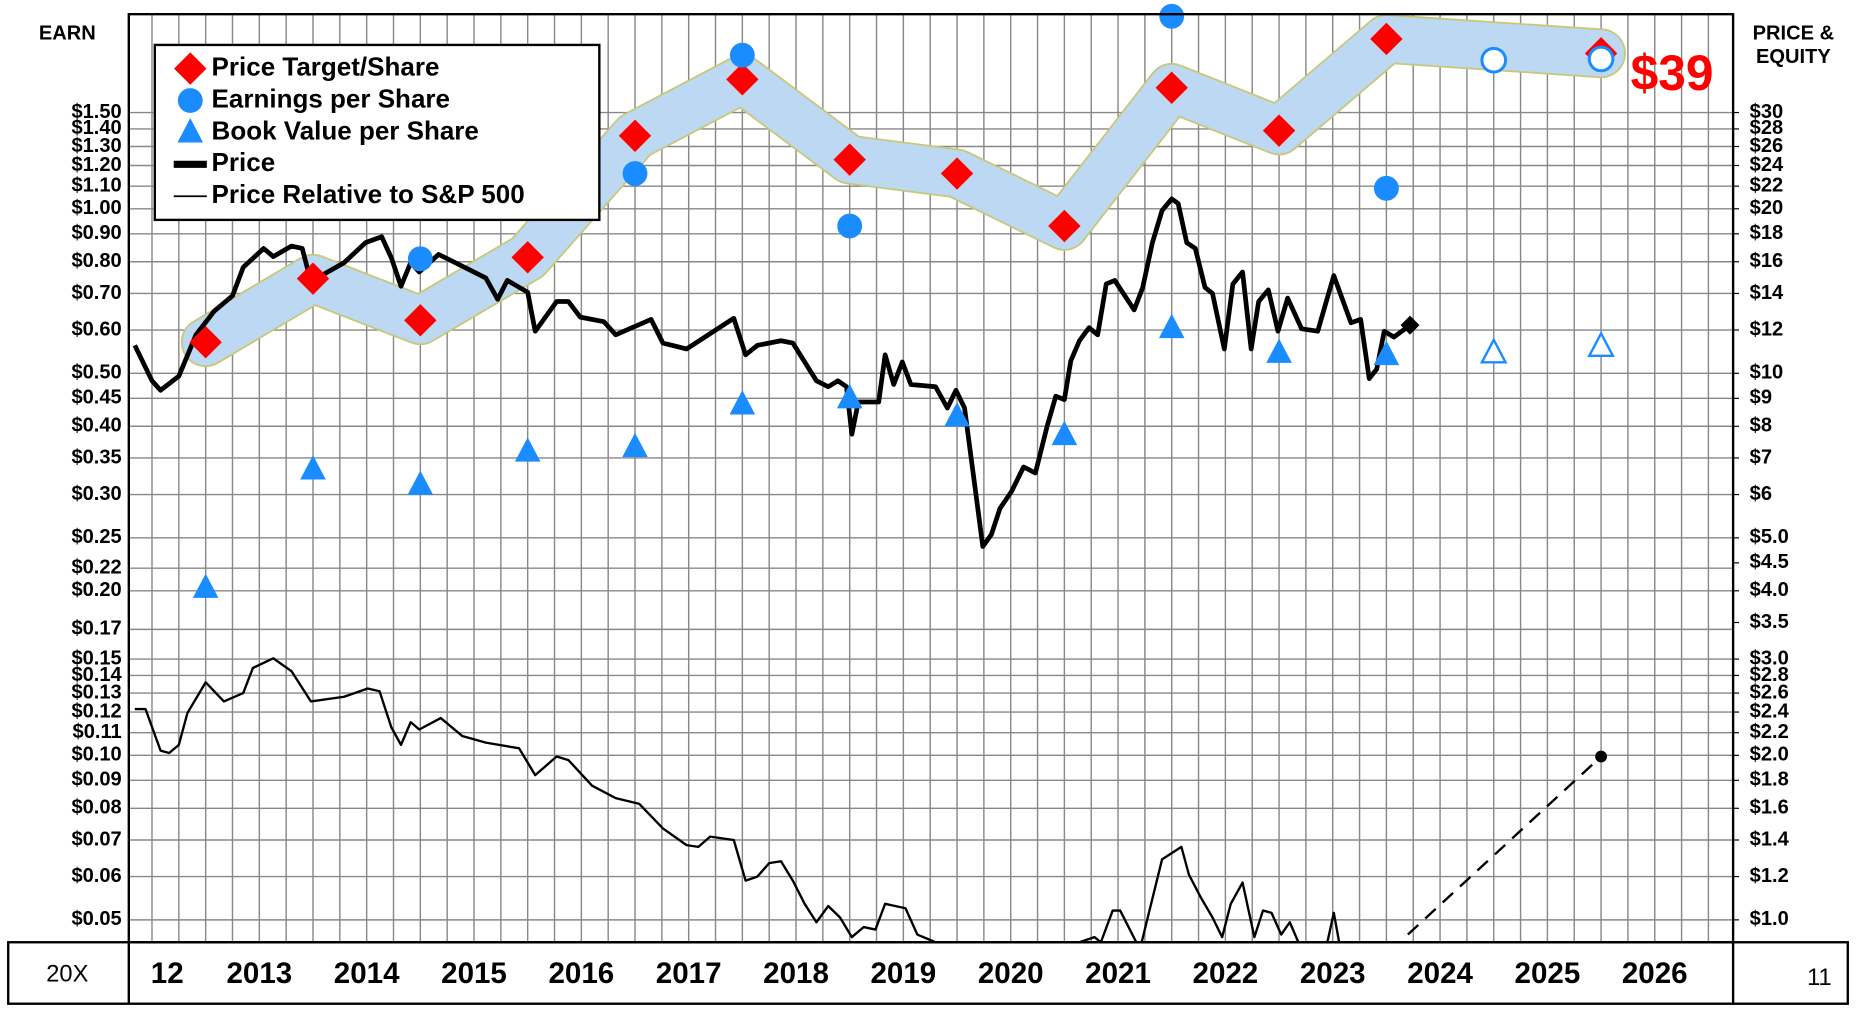 This screenshot has width=1856, height=1012. What do you see at coordinates (1767, 165) in the screenshot?
I see `y2-tick-label: $24` at bounding box center [1767, 165].